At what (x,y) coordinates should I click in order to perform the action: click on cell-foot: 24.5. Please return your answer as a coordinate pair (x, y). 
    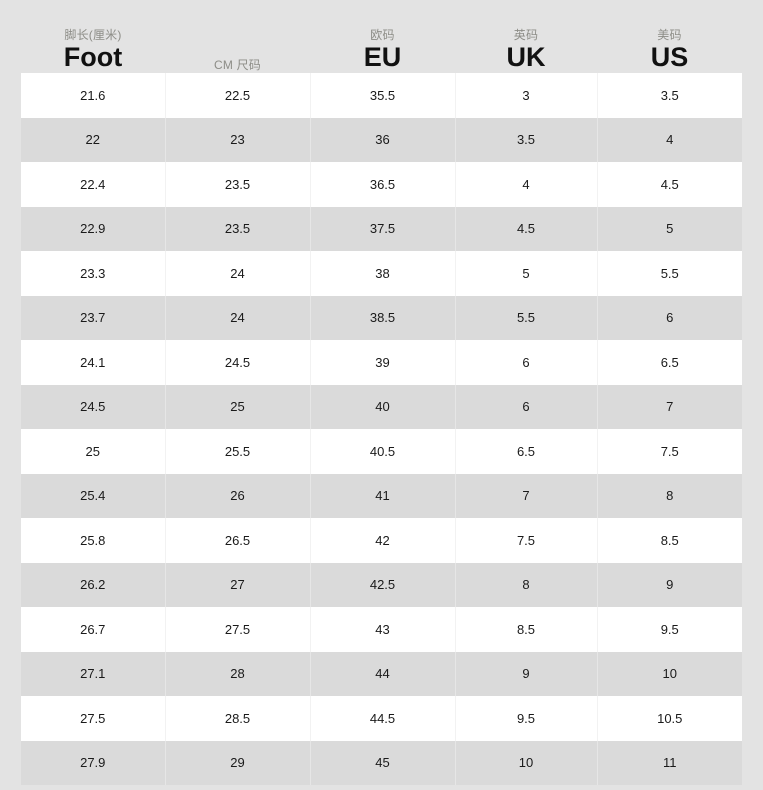
    Looking at the image, I should click on (93, 406).